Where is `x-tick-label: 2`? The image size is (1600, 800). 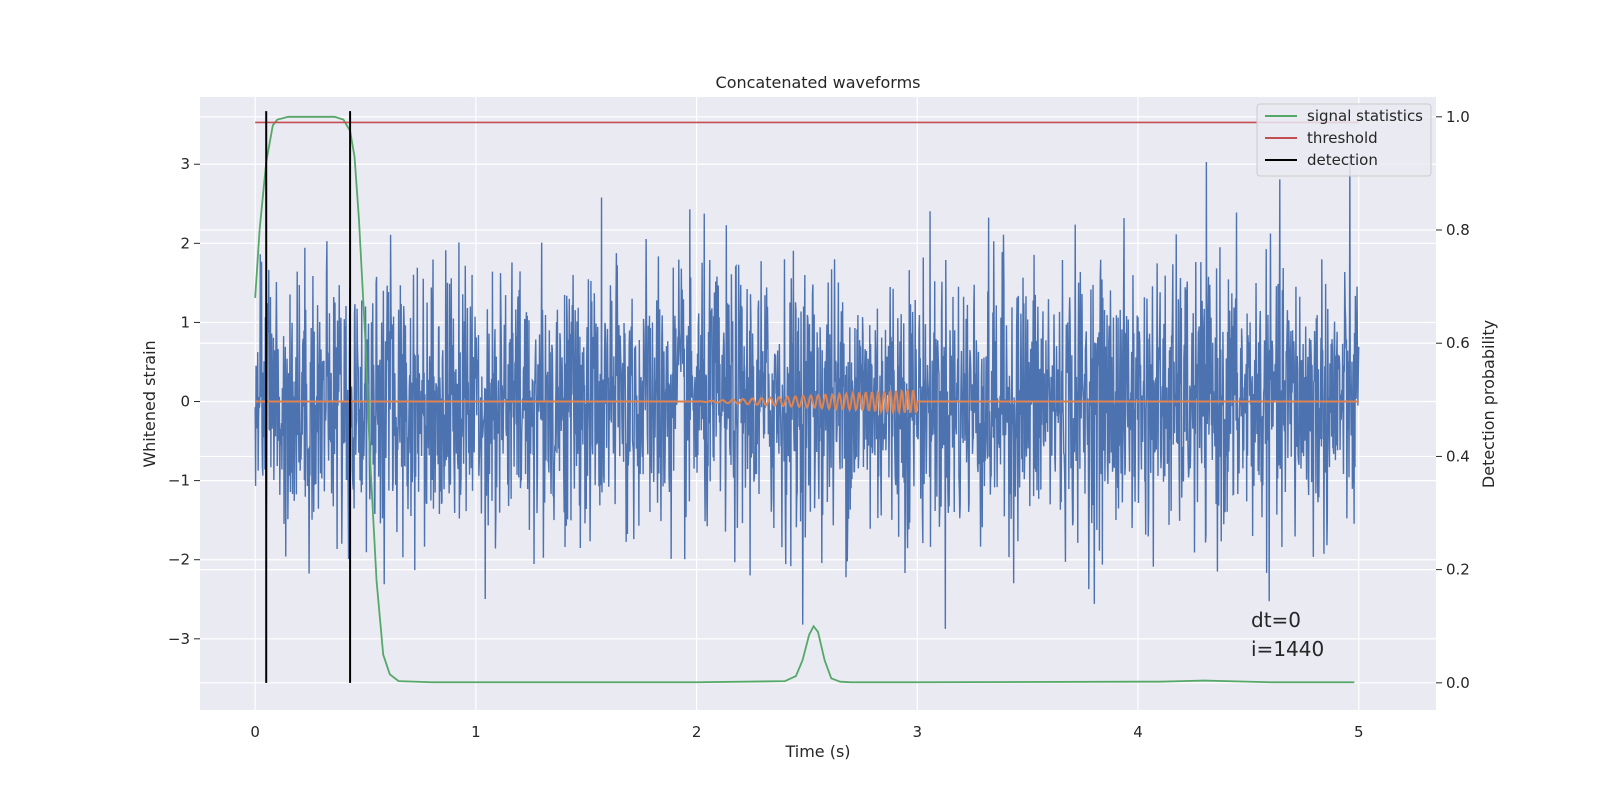
x-tick-label: 2 is located at coordinates (697, 732).